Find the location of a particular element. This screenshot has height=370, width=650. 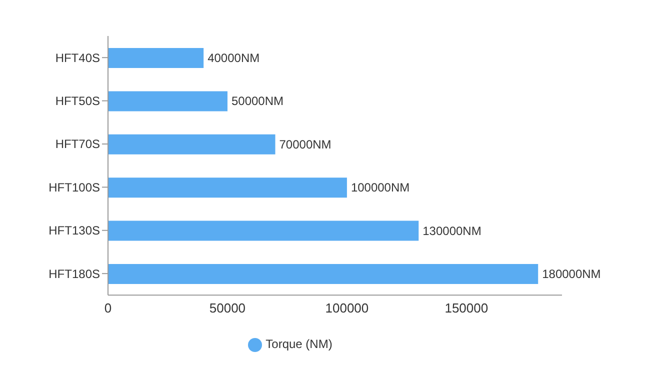

y-tick-label: HFT40S is located at coordinates (77, 57).